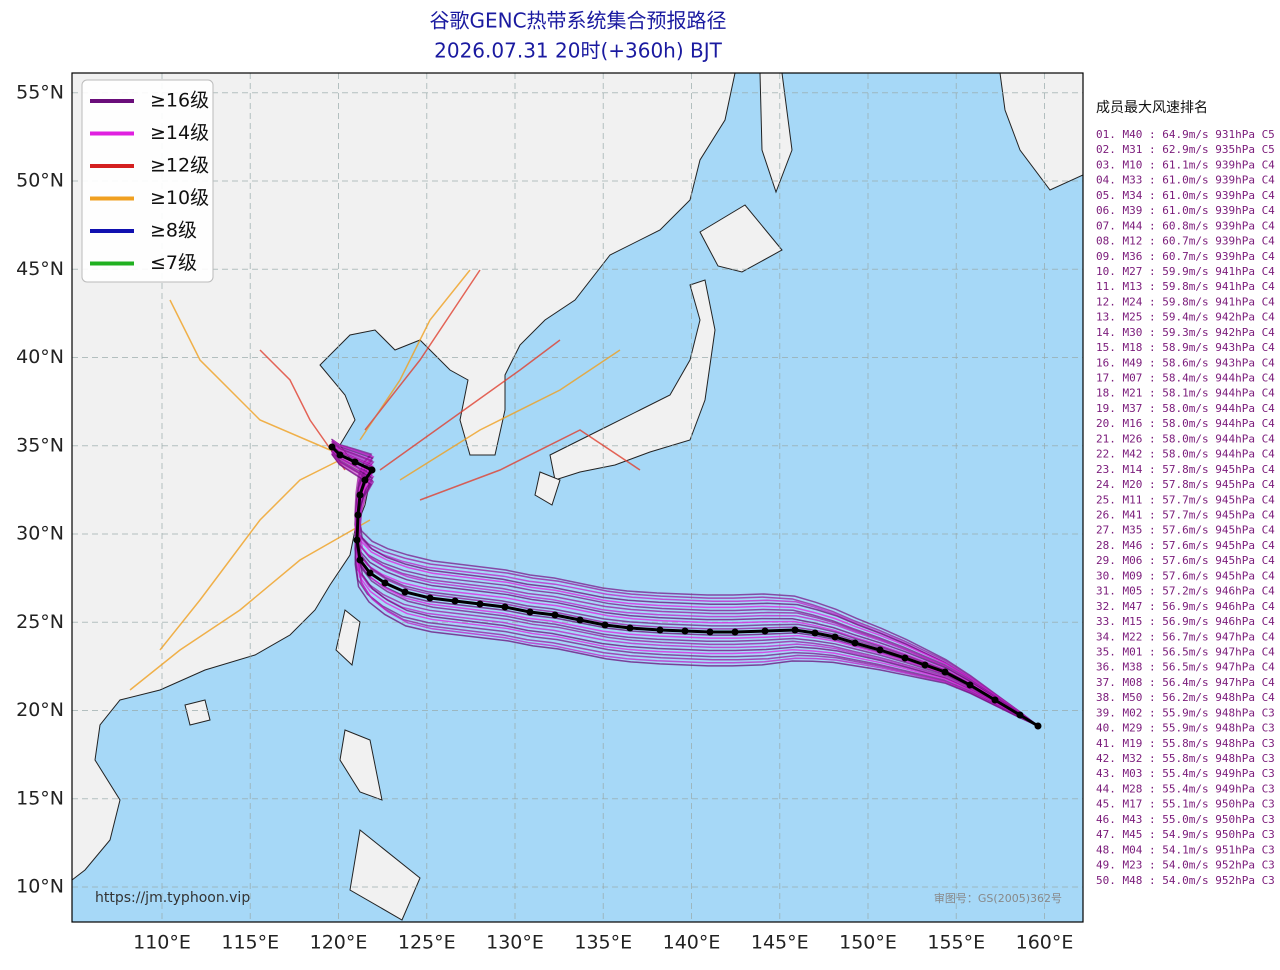  I want to click on lon-tick-label: 155°E, so click(956, 943).